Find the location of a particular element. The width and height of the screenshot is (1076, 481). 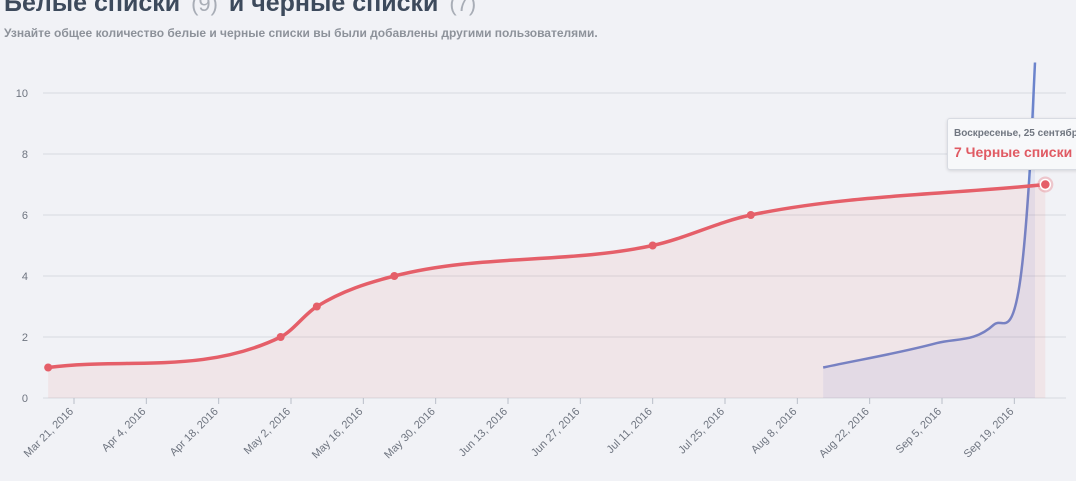

x-tick-label: Apr 18, 2016 is located at coordinates (194, 432).